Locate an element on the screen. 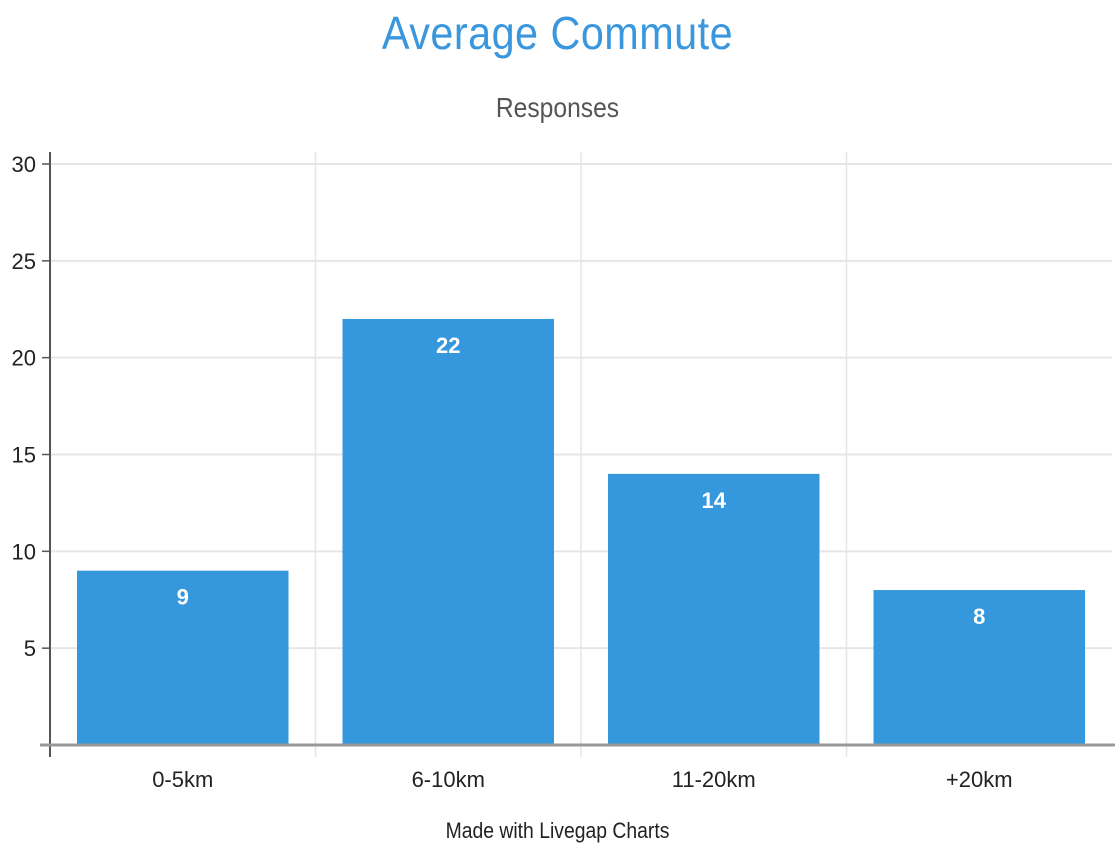 The image size is (1115, 867). chart-title: Average Commute is located at coordinates (557, 33).